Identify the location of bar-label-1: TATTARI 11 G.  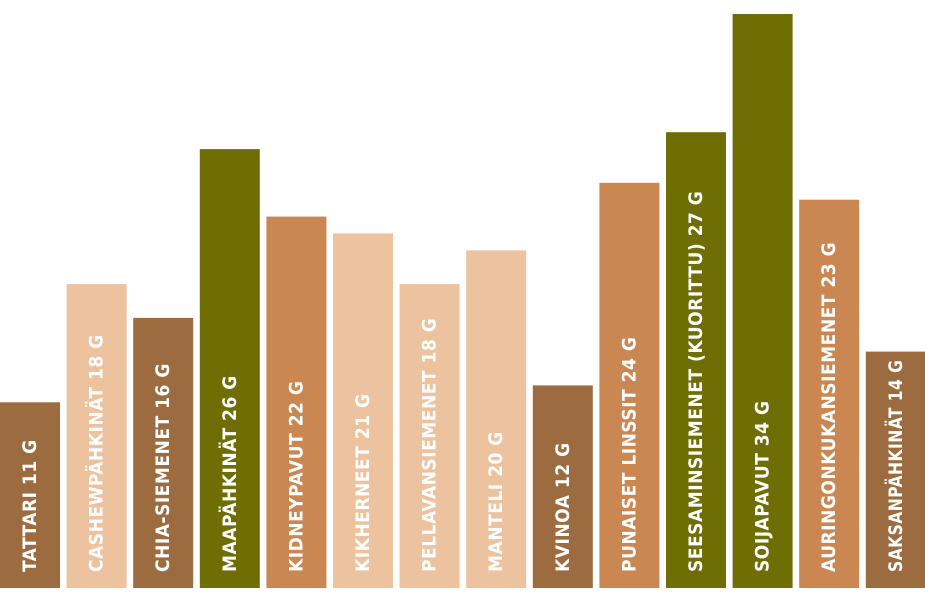
(30, 505).